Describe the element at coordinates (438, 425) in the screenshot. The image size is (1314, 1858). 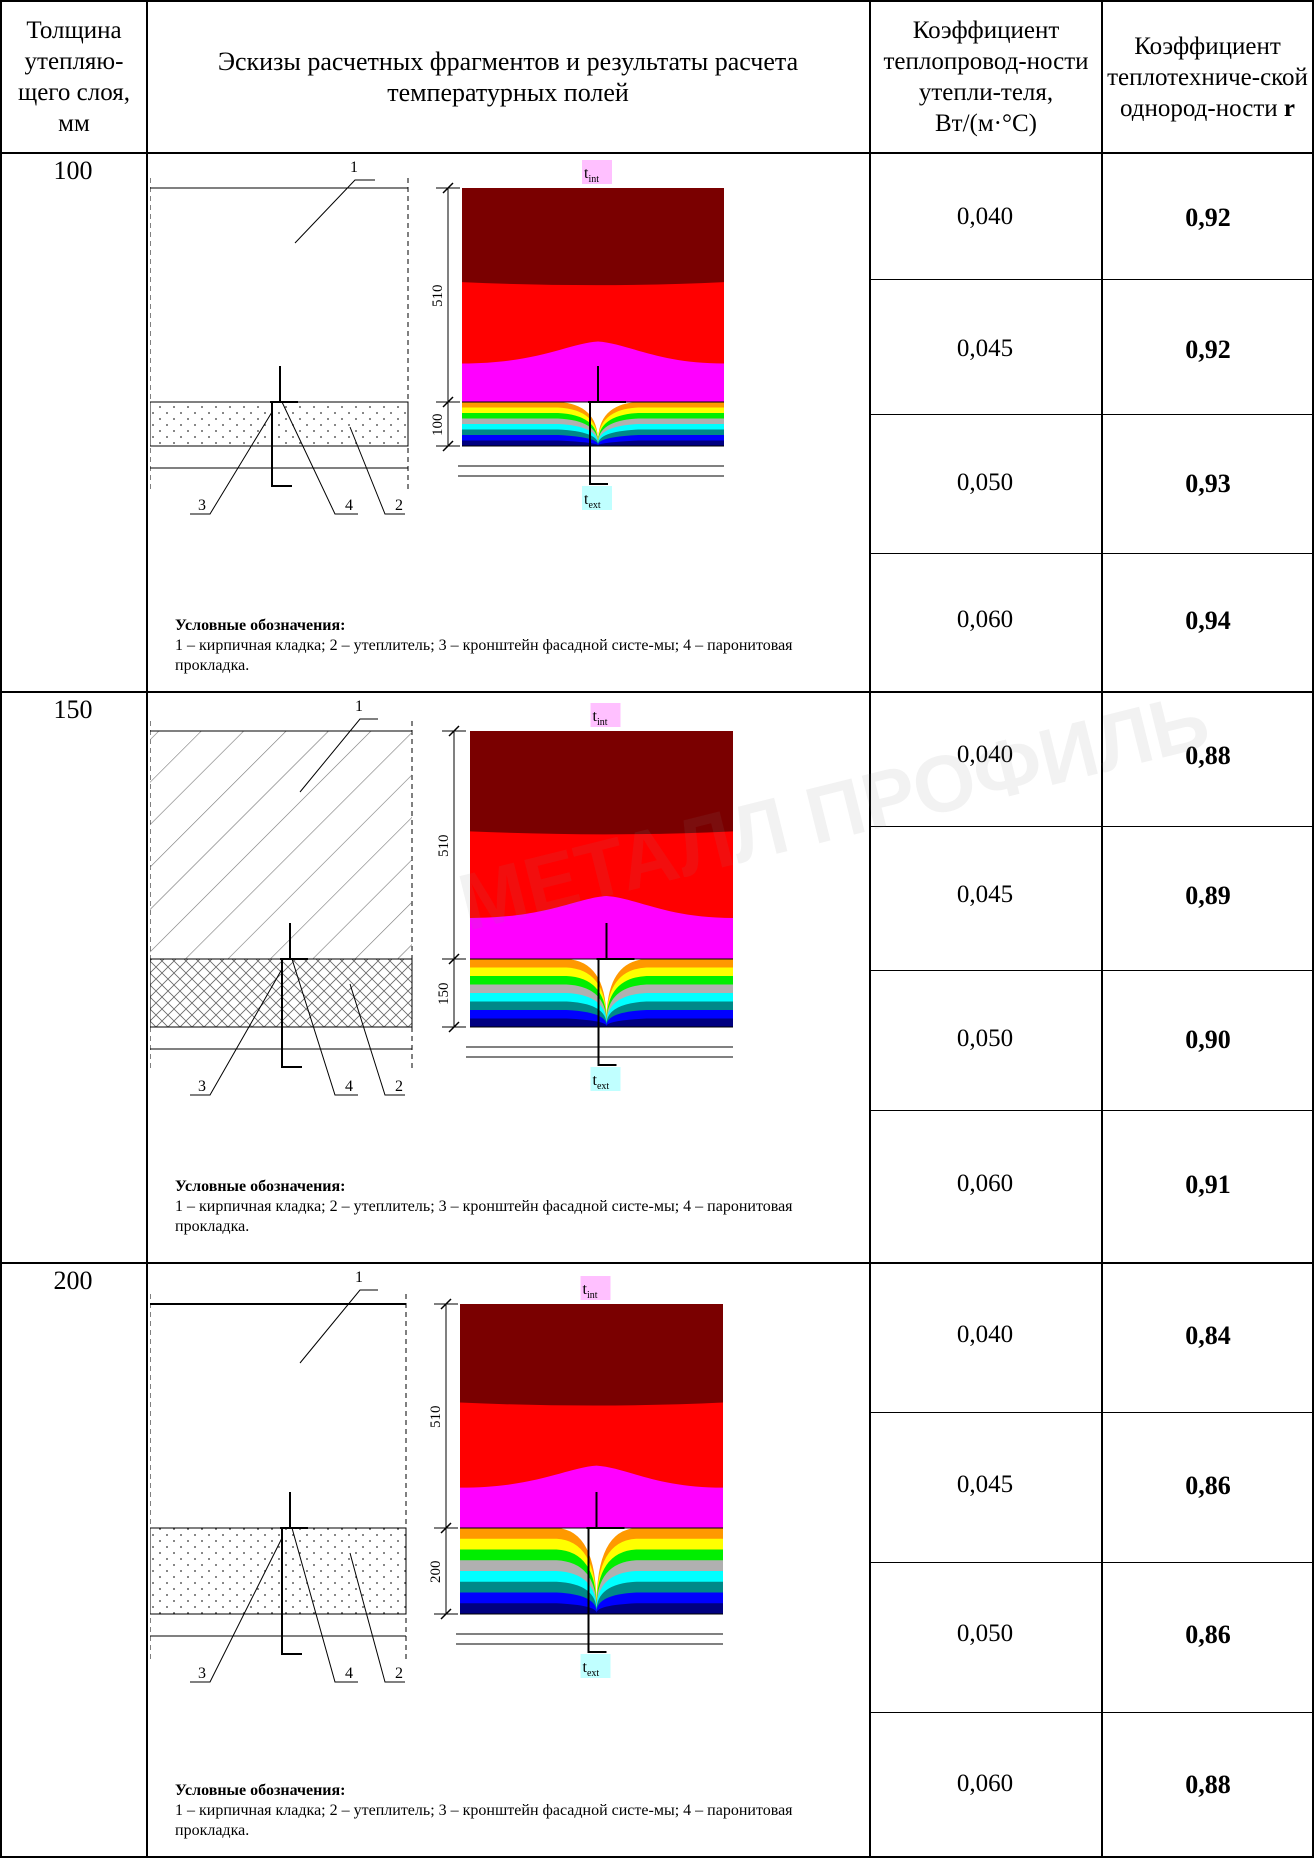
I see `dimension-insulation: 100` at that location.